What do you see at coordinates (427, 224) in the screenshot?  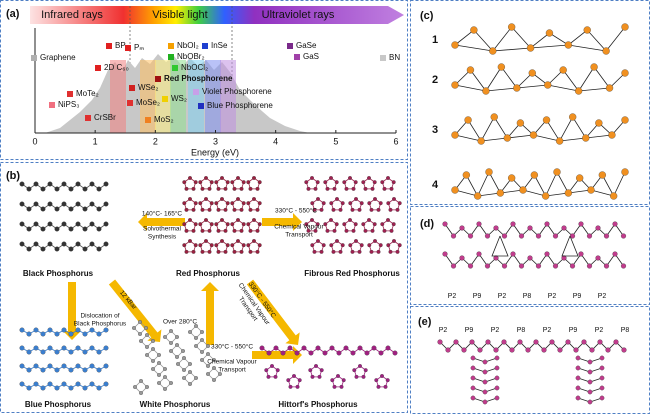 I see `panel-label: (d)` at bounding box center [427, 224].